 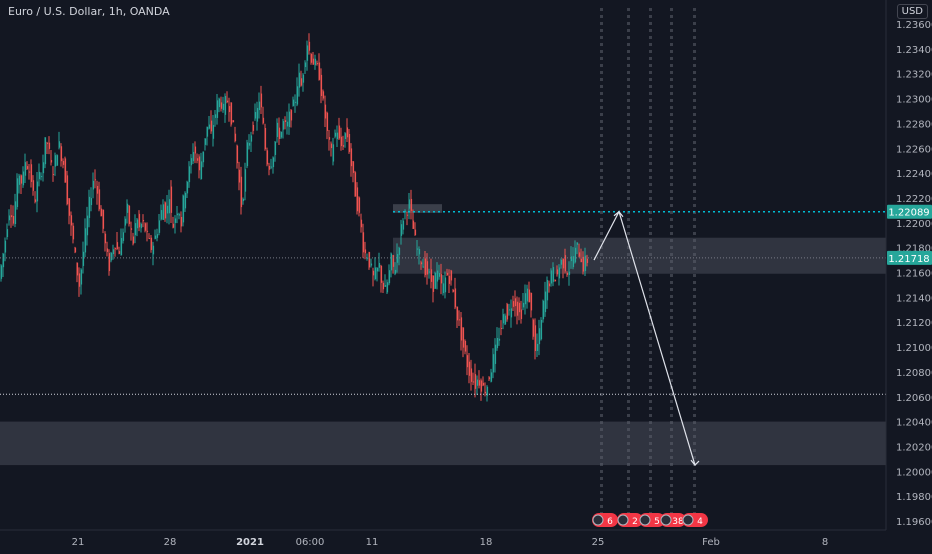 What do you see at coordinates (912, 11) in the screenshot?
I see `currency-badge: USD` at bounding box center [912, 11].